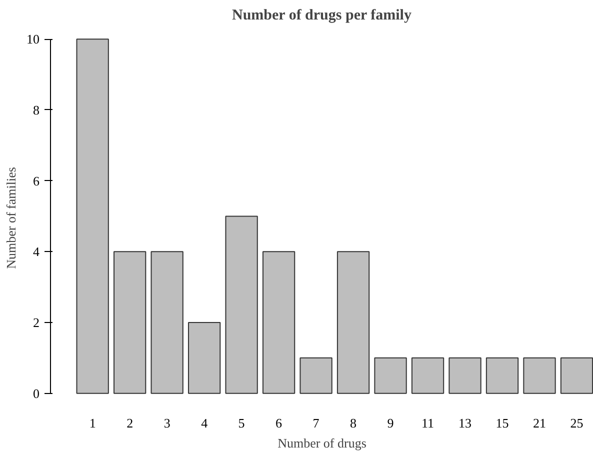 This screenshot has height=453, width=593. I want to click on y-tick-label: 4, so click(36, 252).